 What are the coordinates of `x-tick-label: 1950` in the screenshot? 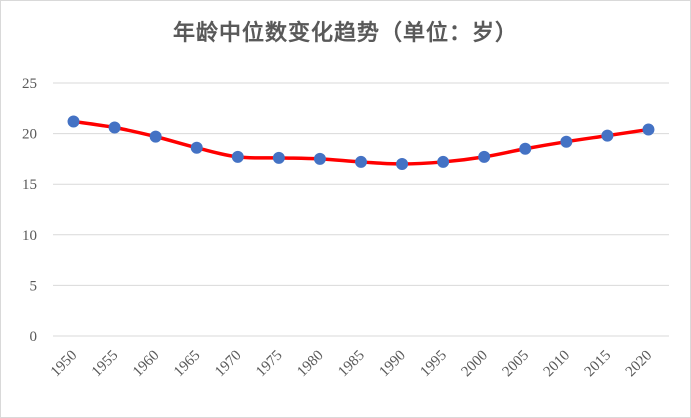 It's located at (64, 364).